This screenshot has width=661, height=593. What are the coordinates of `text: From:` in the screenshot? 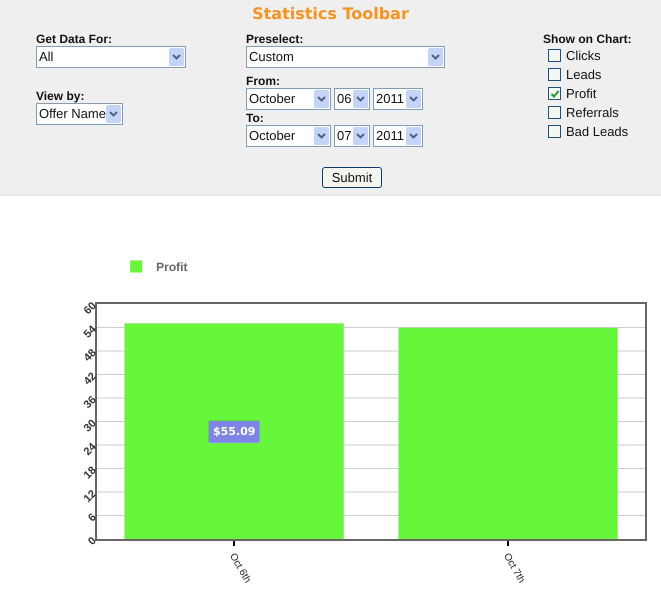 It's located at (263, 81).